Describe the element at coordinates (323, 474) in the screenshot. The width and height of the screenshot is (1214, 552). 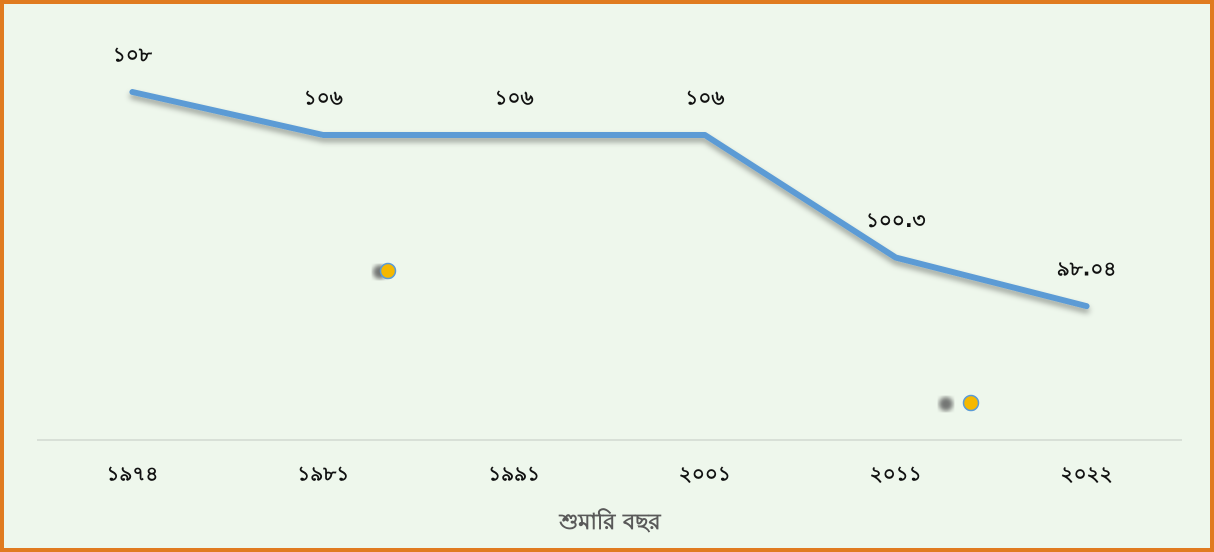
I see `x-tick-label: ১৯৮১` at that location.